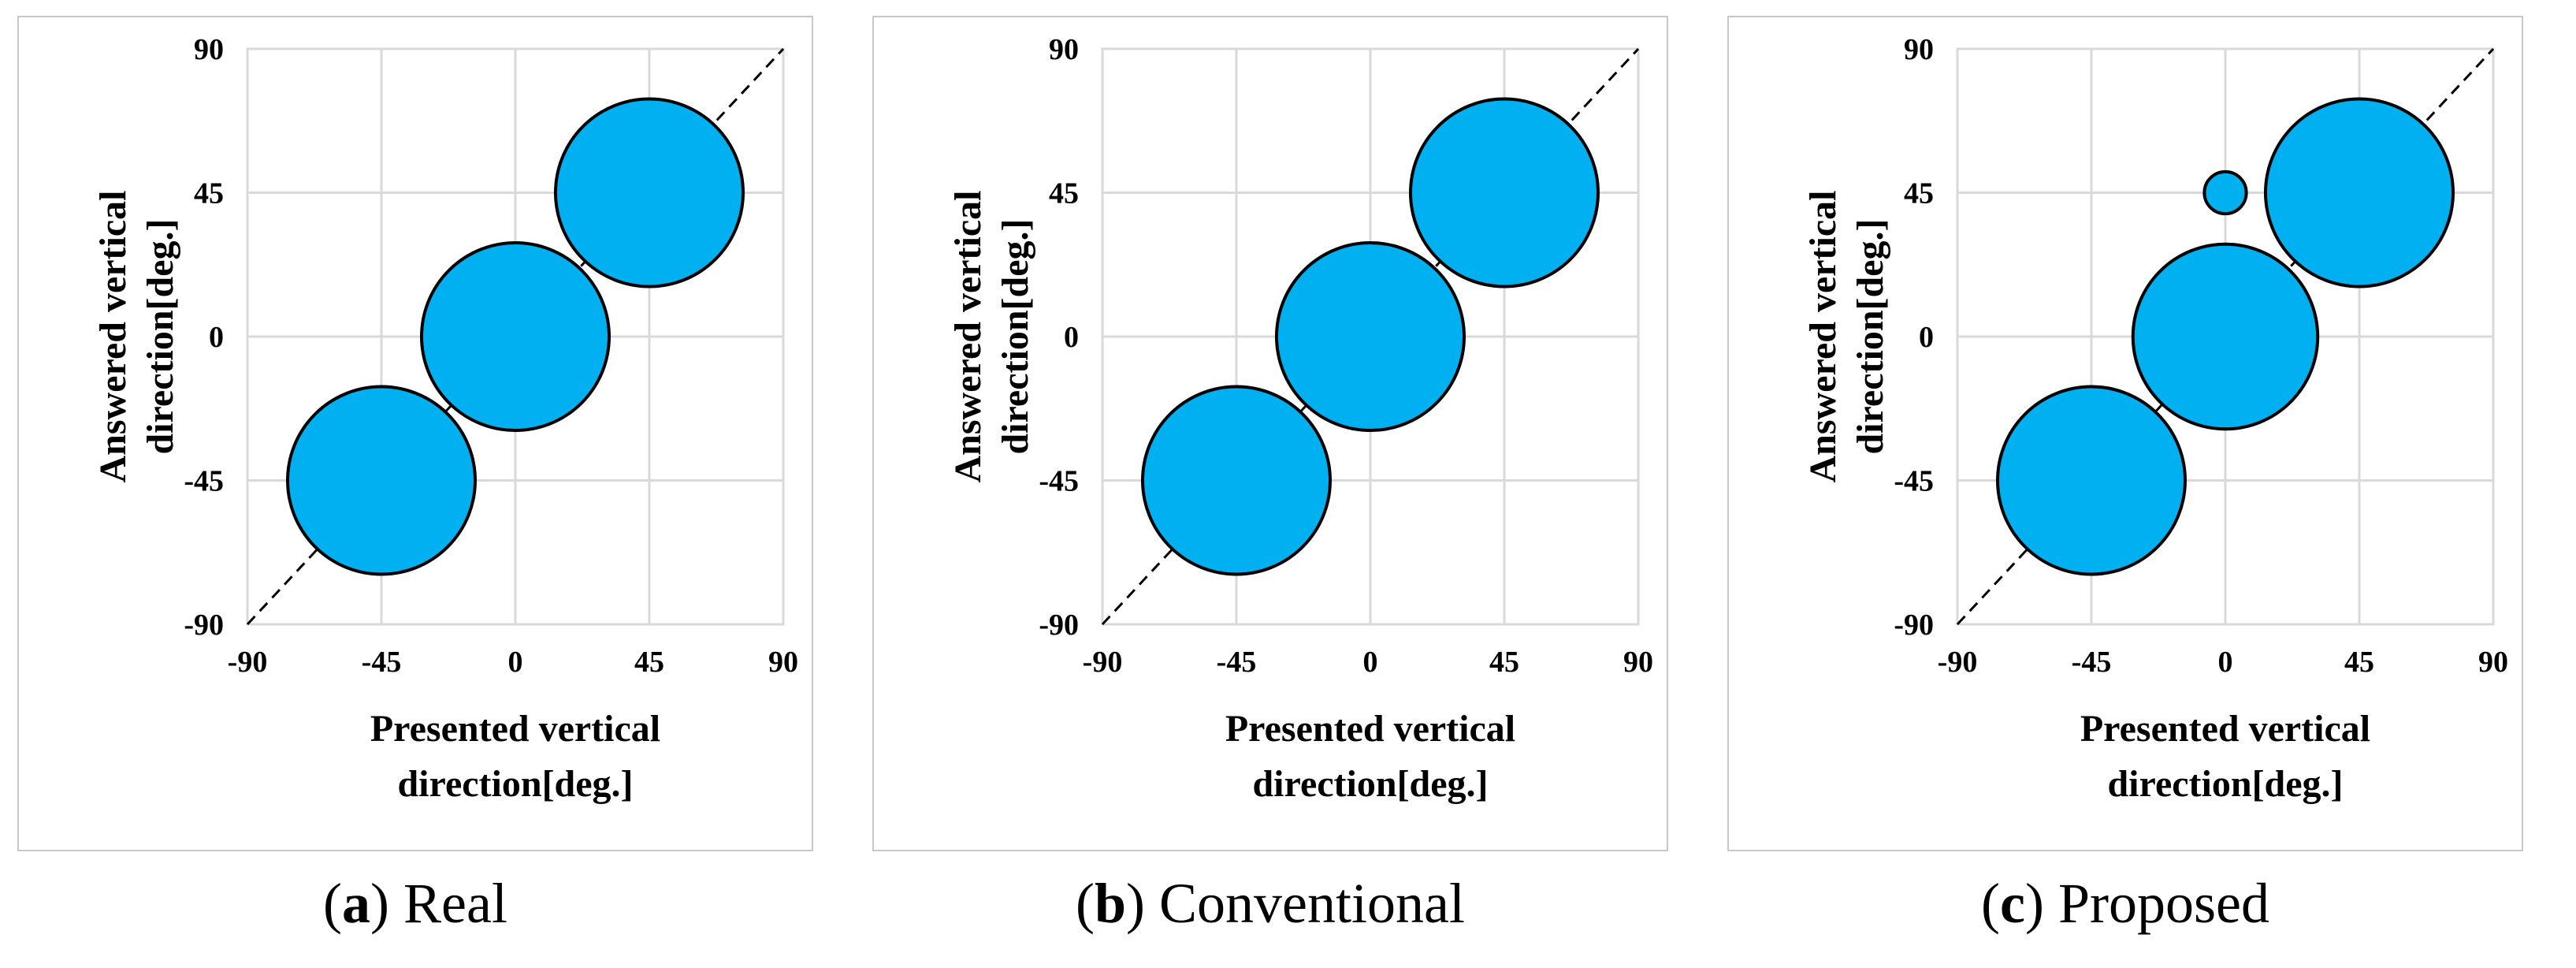  What do you see at coordinates (1312, 904) in the screenshot?
I see `caption-text: Conventional` at bounding box center [1312, 904].